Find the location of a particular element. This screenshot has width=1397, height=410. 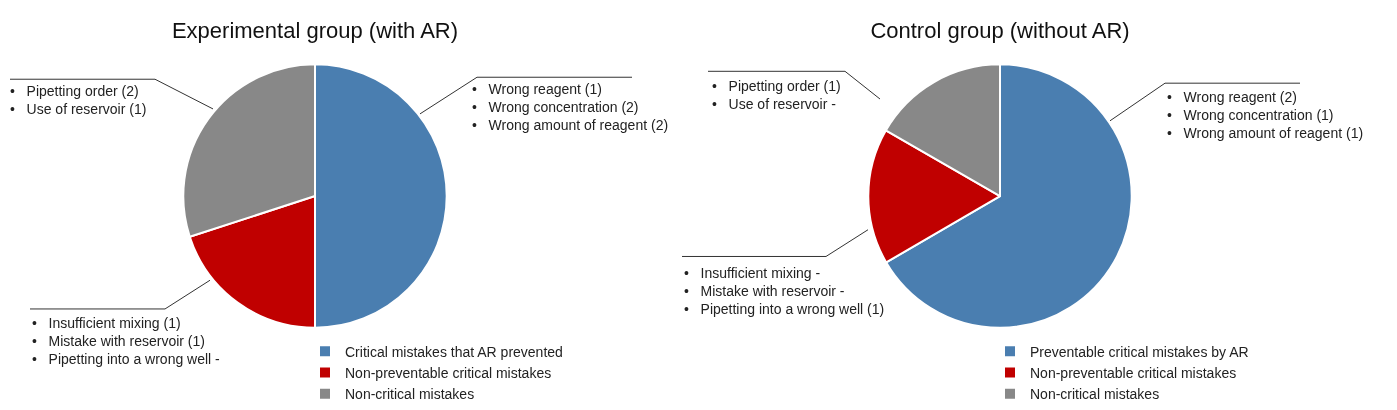

legend-label: Critical mistakes that AR prevented is located at coordinates (454, 351).